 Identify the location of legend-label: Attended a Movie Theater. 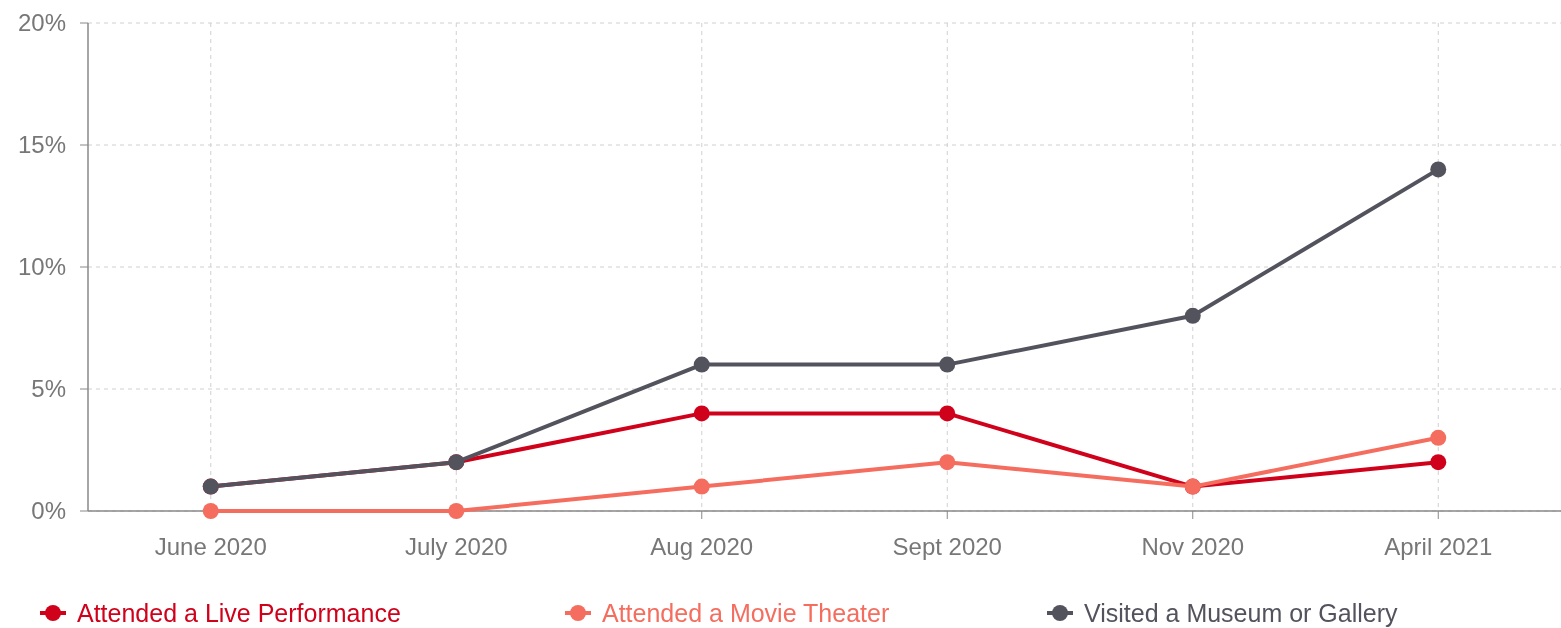
(746, 612).